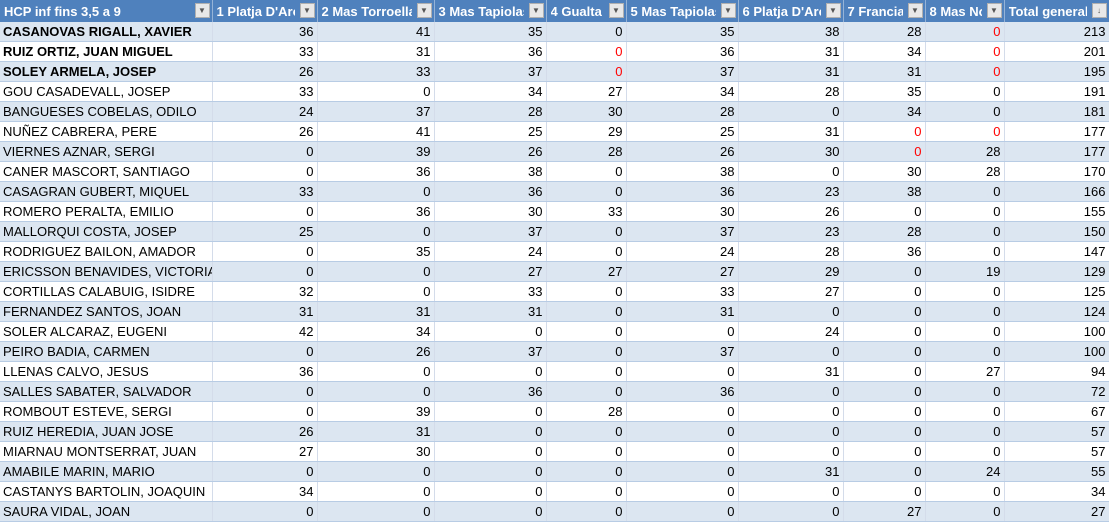 The image size is (1109, 523). I want to click on total-cell: 150, so click(1056, 231).